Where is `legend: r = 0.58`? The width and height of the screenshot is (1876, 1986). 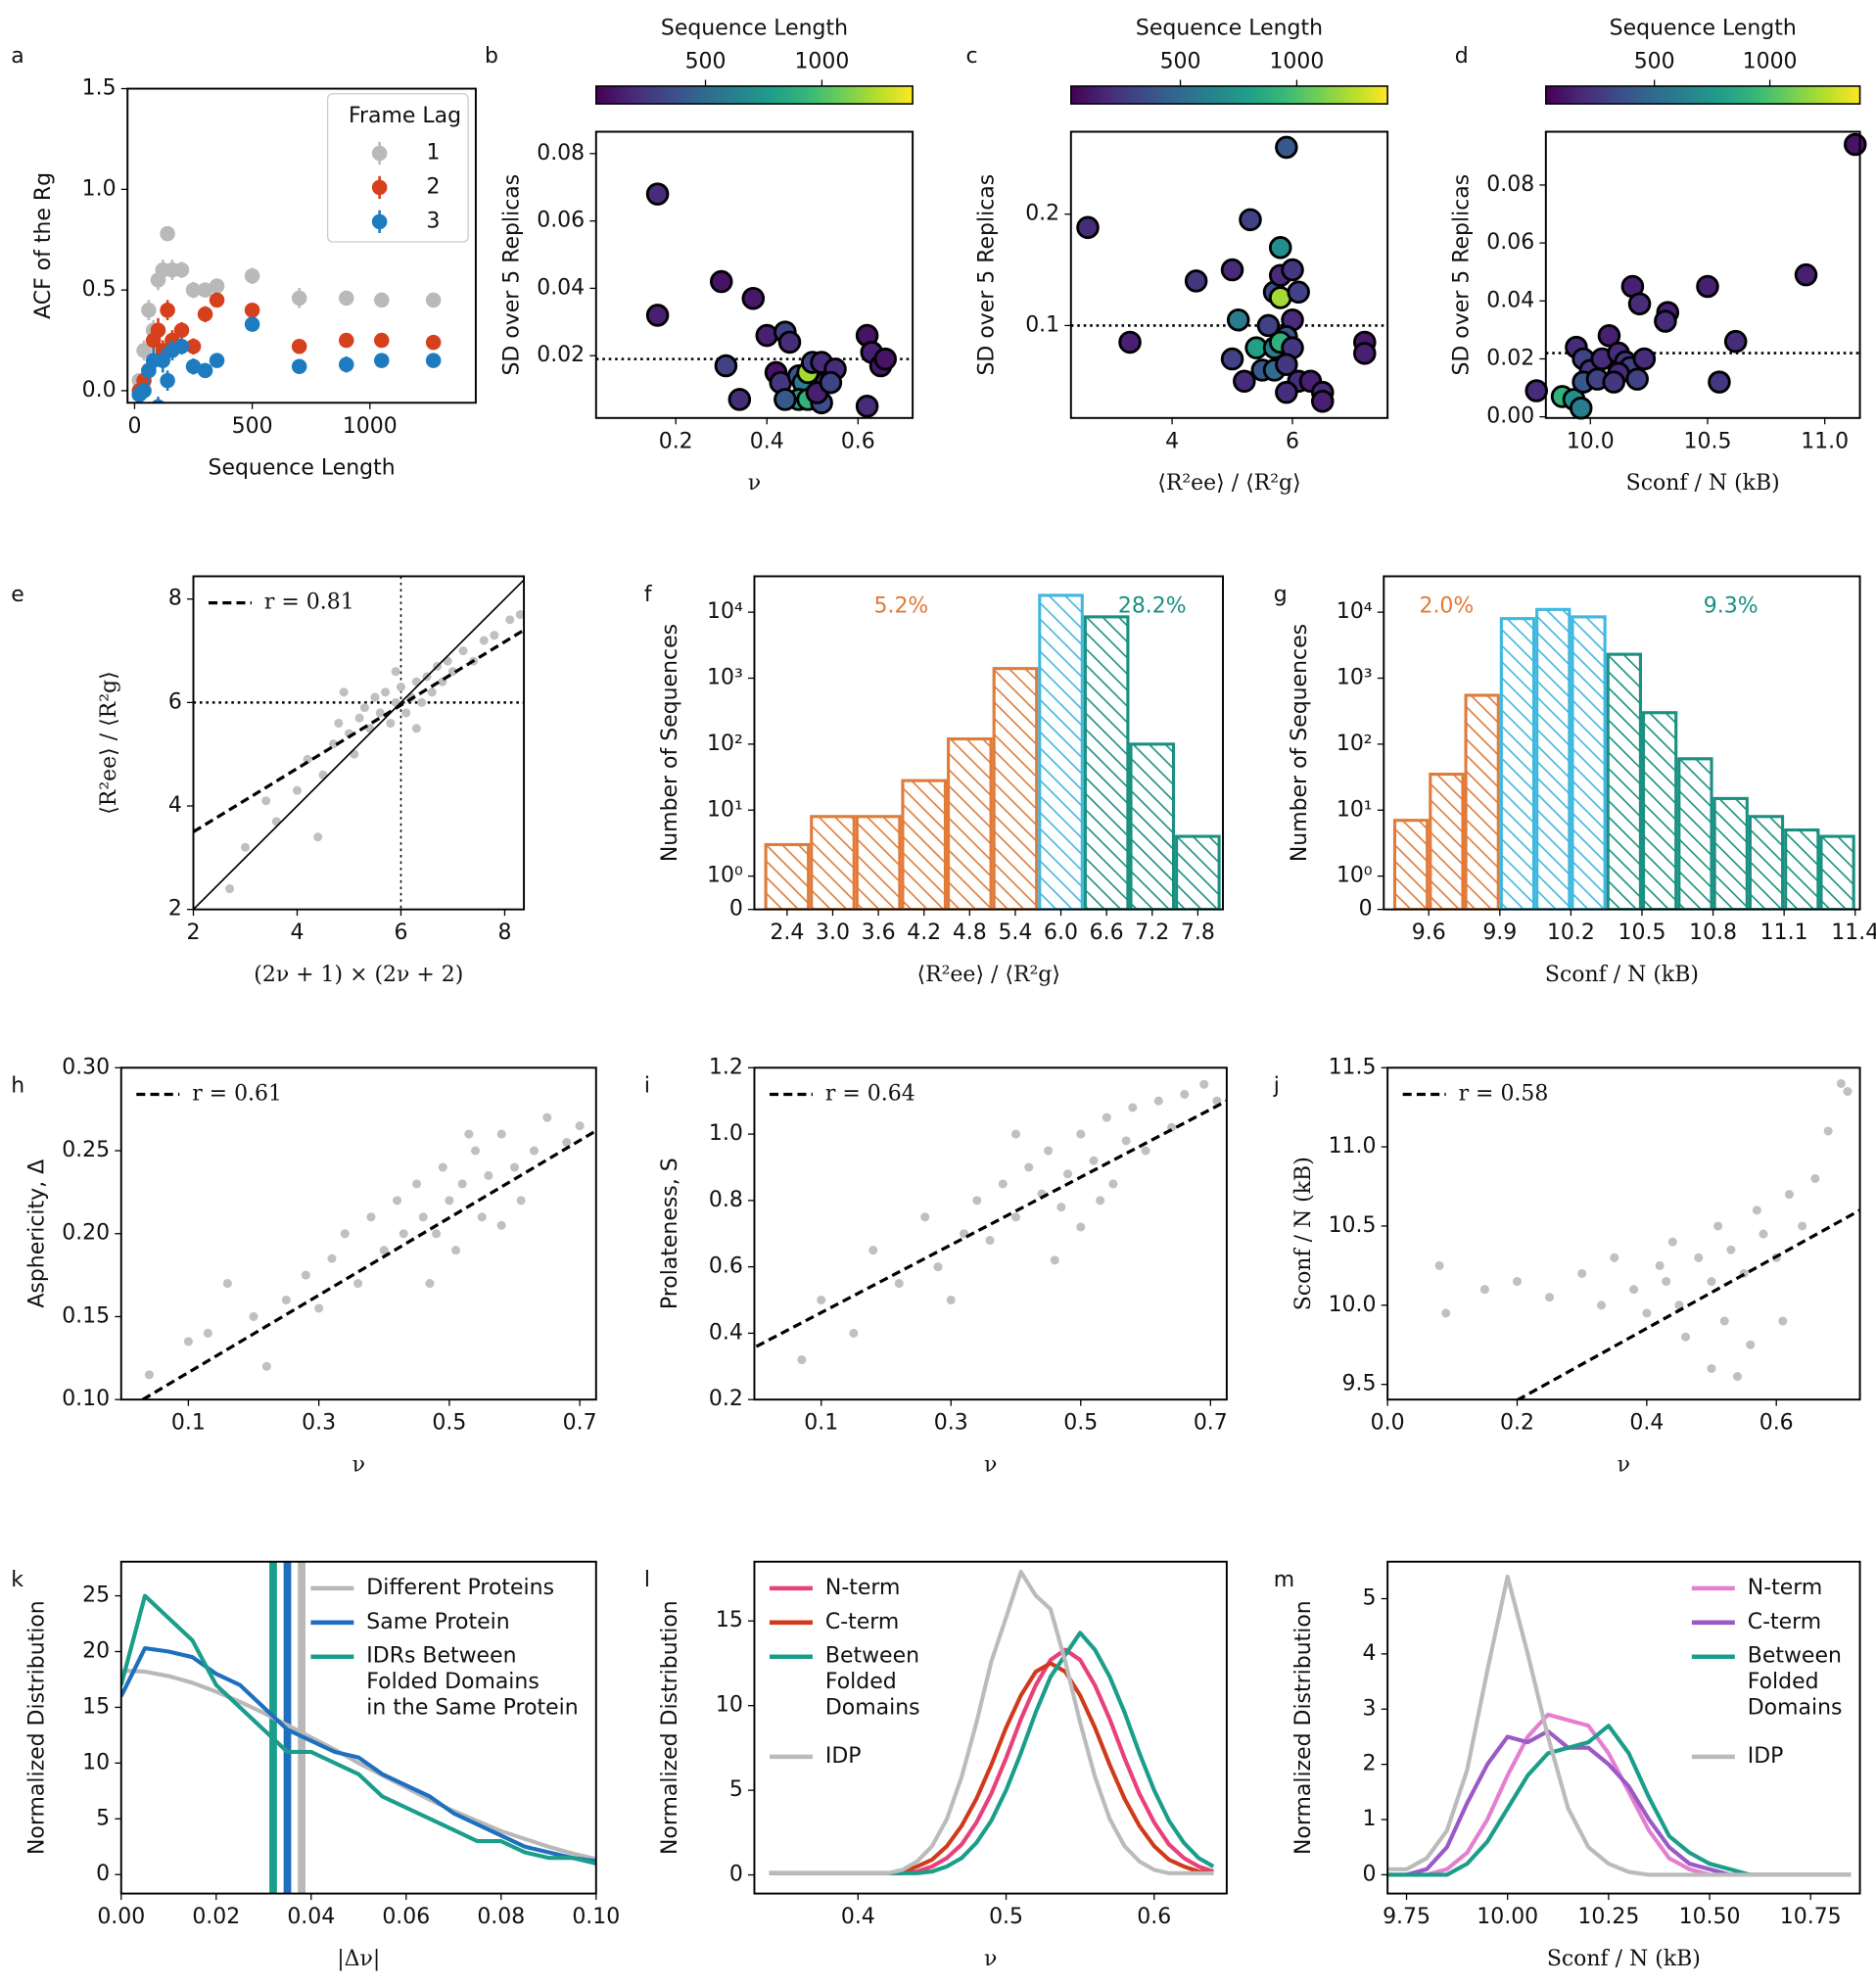
legend: r = 0.58 is located at coordinates (1475, 1093).